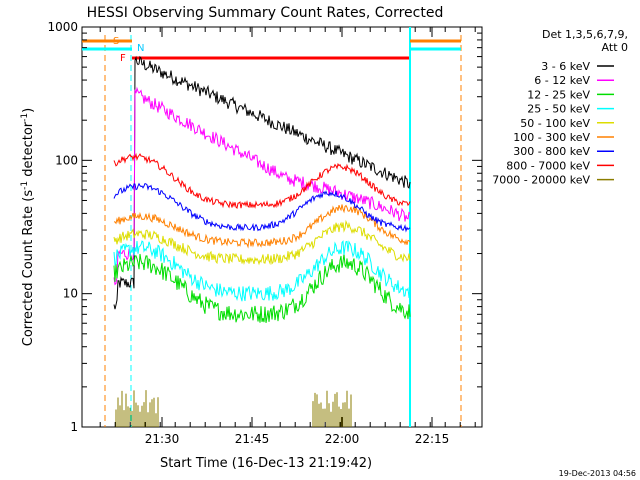 The height and width of the screenshot is (480, 640). I want to click on series-line-12-25kev, so click(262, 288).